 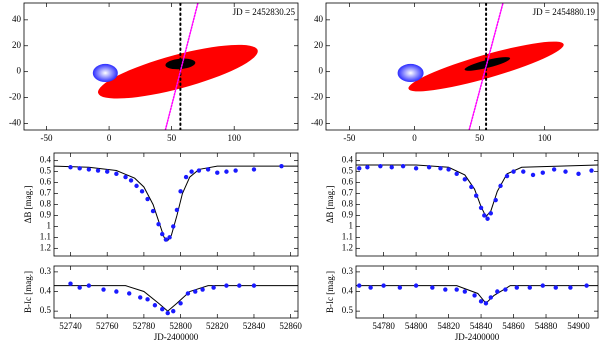 What do you see at coordinates (28, 292) in the screenshot?
I see `y-axis-label: B-Ic [mag.]` at bounding box center [28, 292].